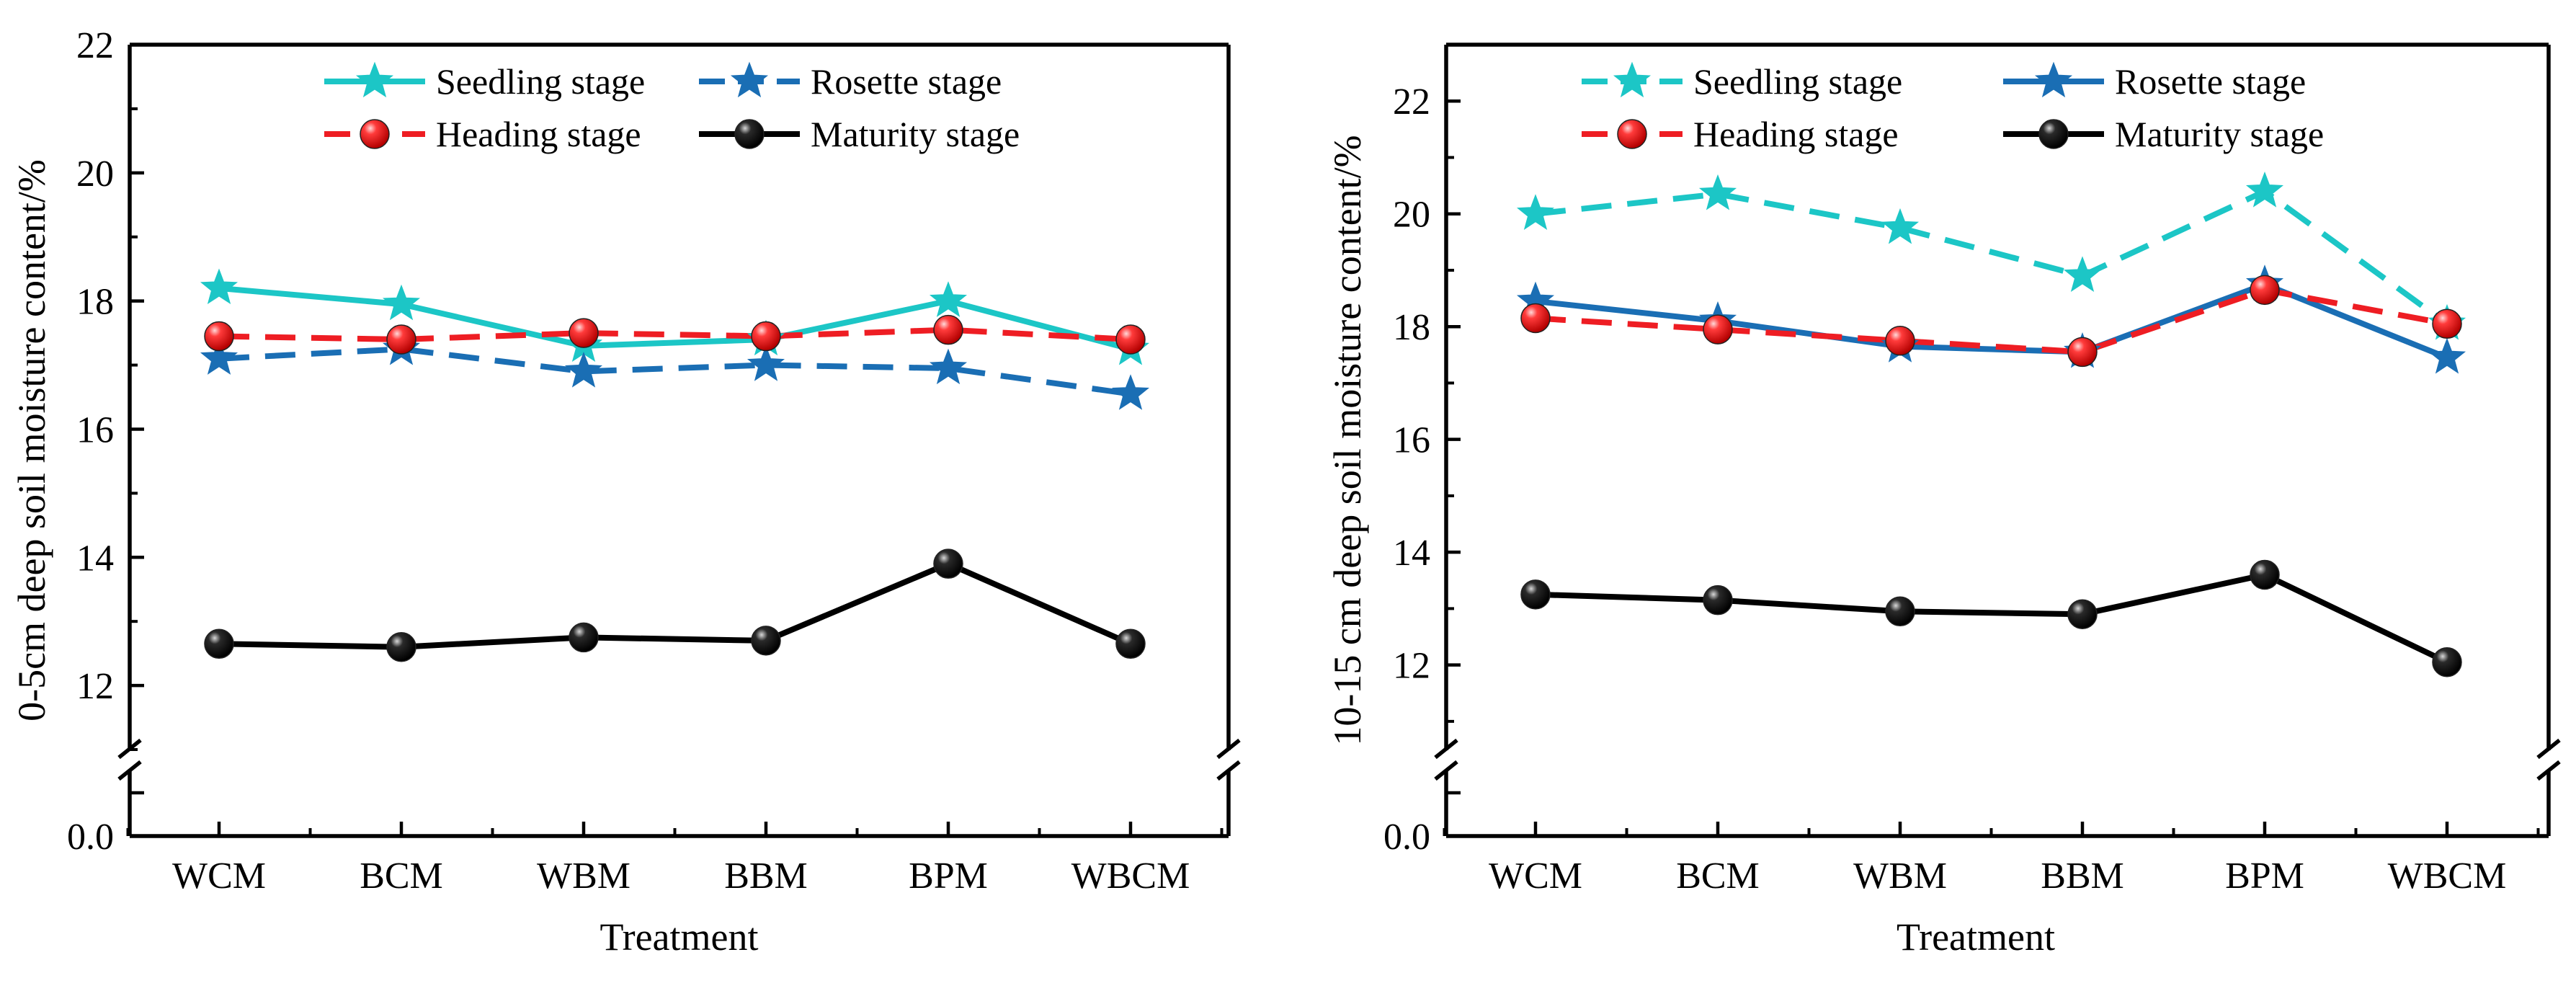 The image size is (2576, 991). What do you see at coordinates (31, 440) in the screenshot?
I see `y-axis-title: 0-5cm deep soil moisture content/%` at bounding box center [31, 440].